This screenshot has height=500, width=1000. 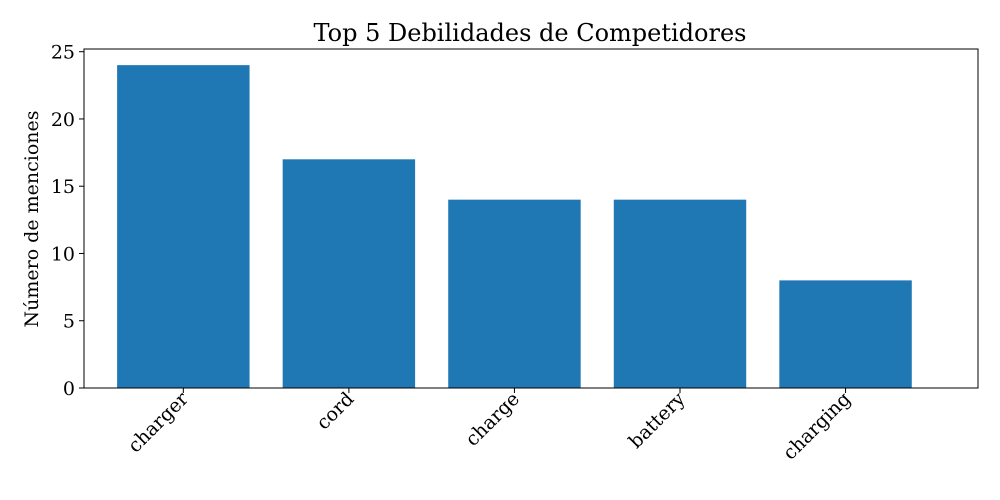 What do you see at coordinates (67, 221) in the screenshot?
I see `y-ticks-group: 0 5 10 15 20 25` at bounding box center [67, 221].